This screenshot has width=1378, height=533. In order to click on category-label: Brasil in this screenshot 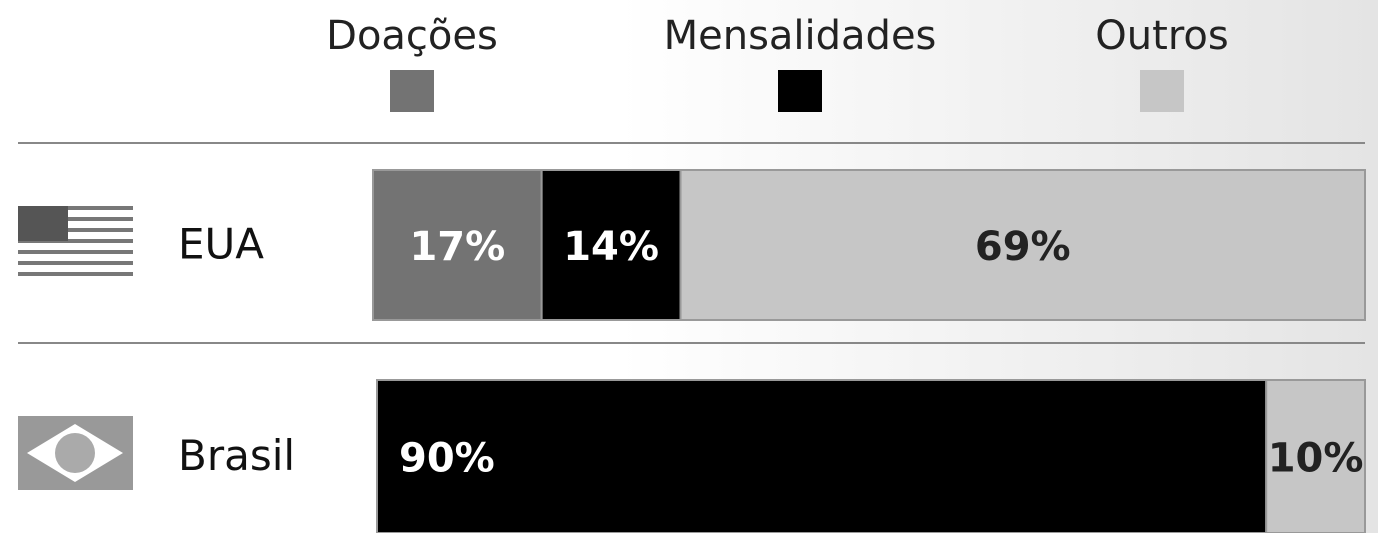, I will do `click(236, 455)`.